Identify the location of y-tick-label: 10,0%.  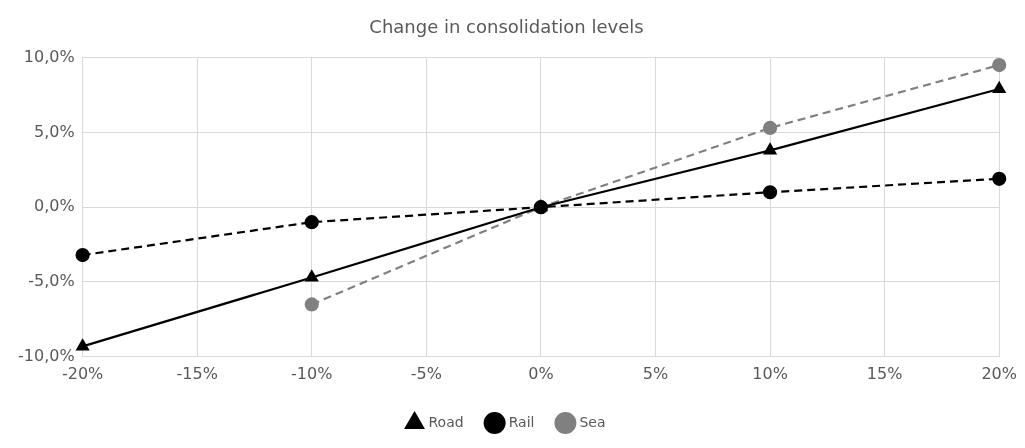
(49, 56).